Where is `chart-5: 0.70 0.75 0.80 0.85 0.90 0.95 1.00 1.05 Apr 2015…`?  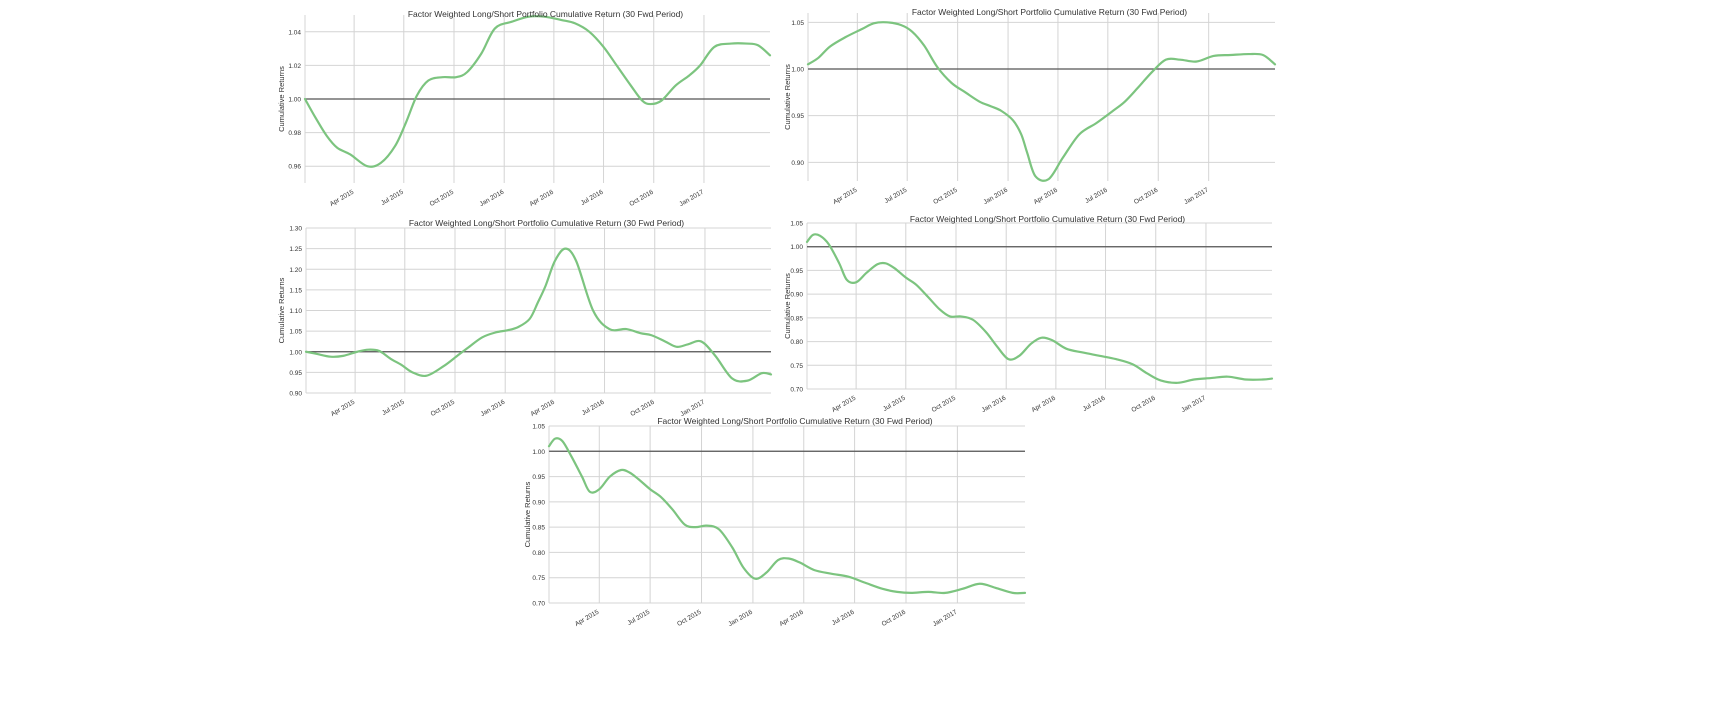
chart-5: 0.70 0.75 0.80 0.85 0.90 0.95 1.00 1.05 Apr 2015… is located at coordinates (775, 522).